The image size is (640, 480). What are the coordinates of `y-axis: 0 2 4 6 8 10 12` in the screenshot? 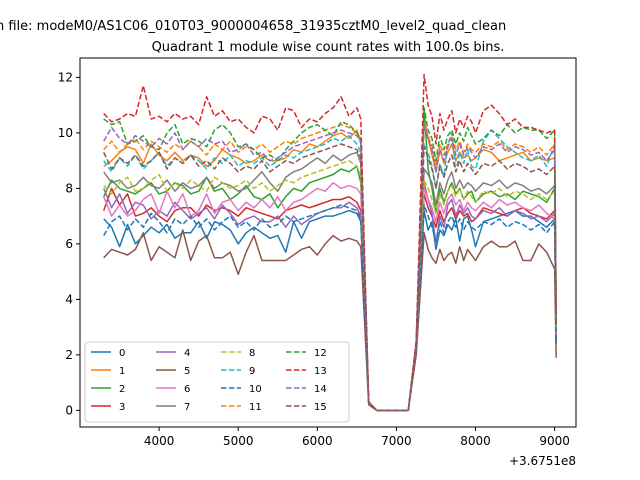 It's located at (69, 243).